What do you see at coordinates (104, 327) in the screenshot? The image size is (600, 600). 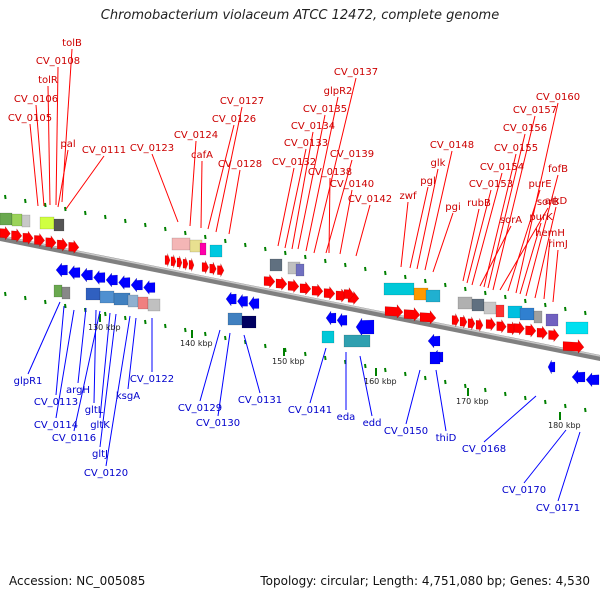 I see `scale-label: 130 kbp` at bounding box center [104, 327].